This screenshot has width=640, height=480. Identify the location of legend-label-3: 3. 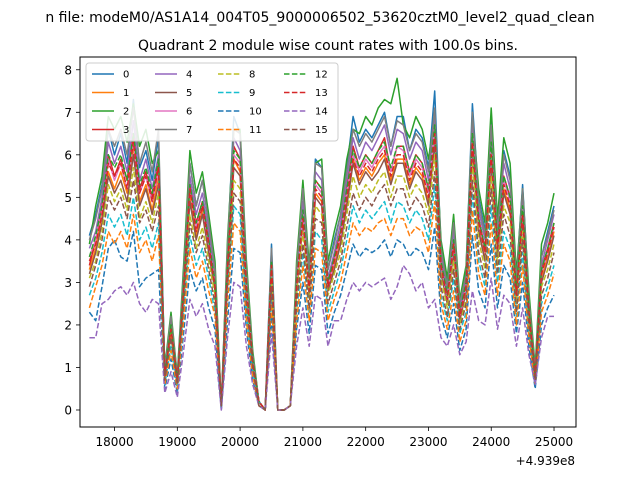
(126, 130).